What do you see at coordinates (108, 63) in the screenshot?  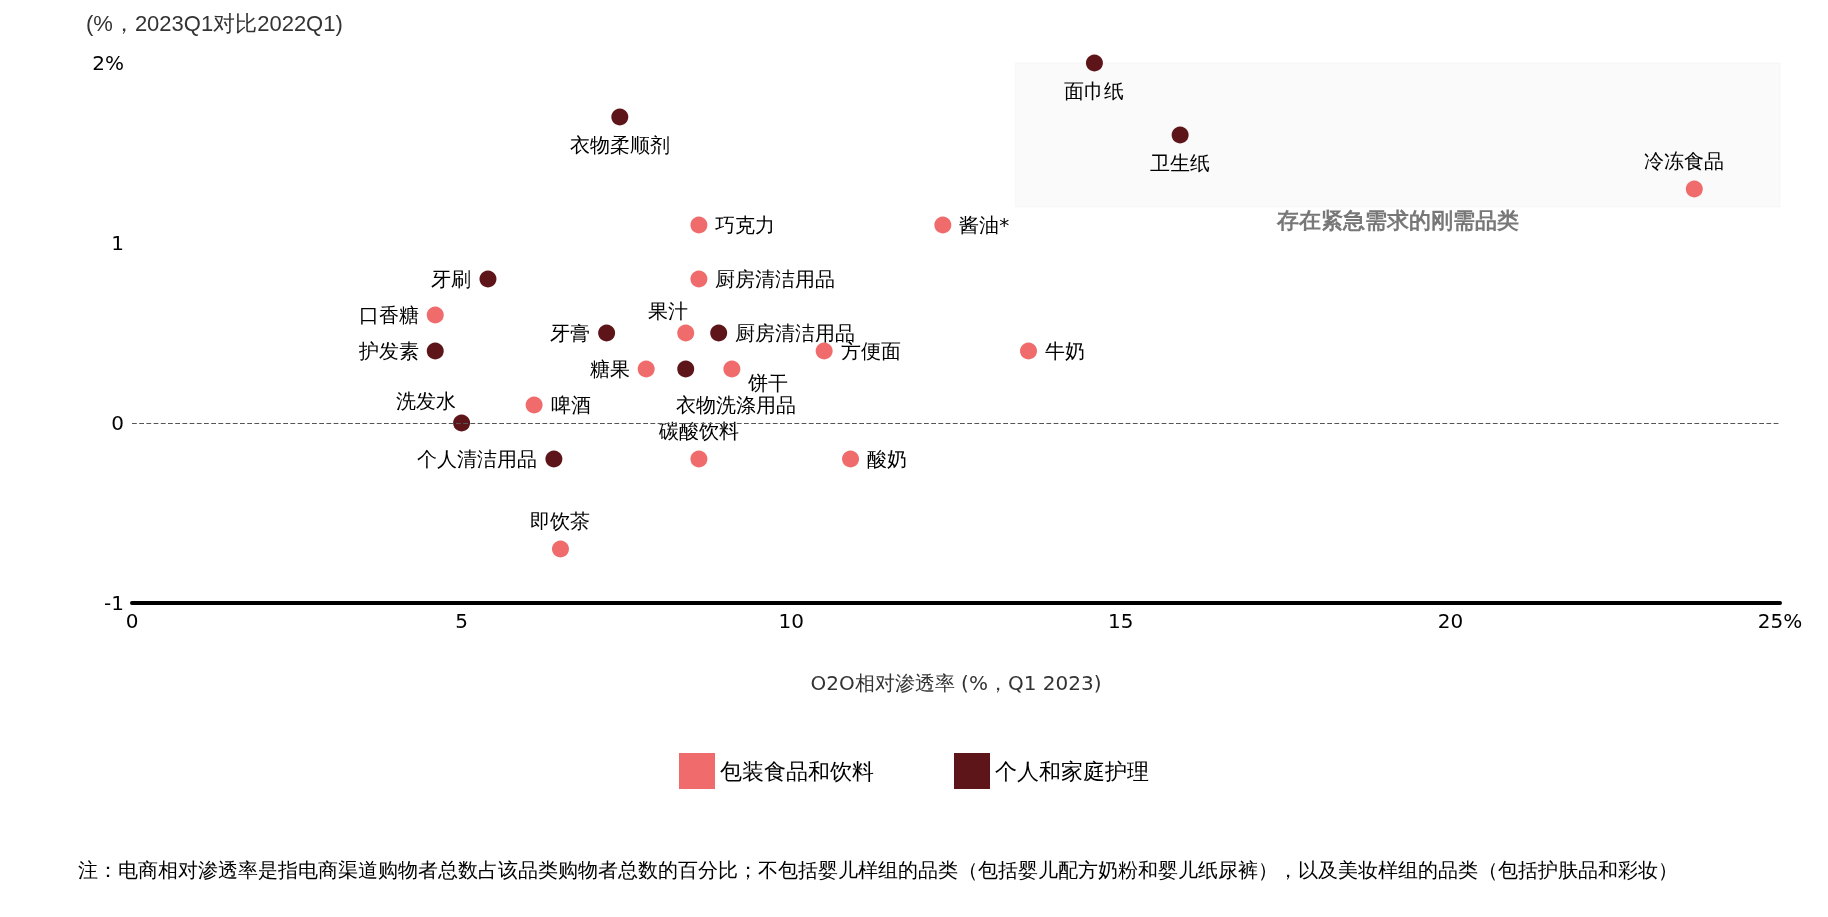 I see `y-tick-label: 2%` at bounding box center [108, 63].